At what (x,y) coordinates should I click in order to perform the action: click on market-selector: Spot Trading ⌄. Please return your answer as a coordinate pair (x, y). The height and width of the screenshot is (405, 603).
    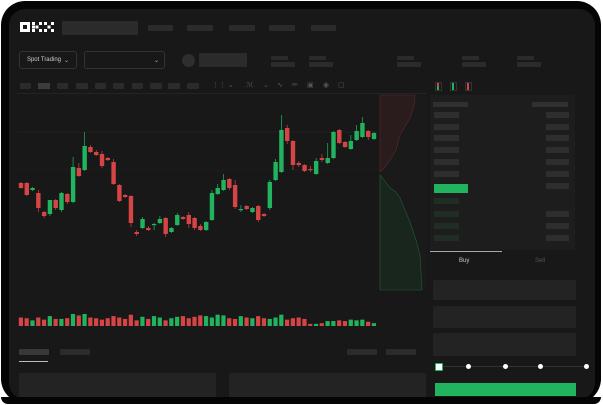
    Looking at the image, I should click on (48, 60).